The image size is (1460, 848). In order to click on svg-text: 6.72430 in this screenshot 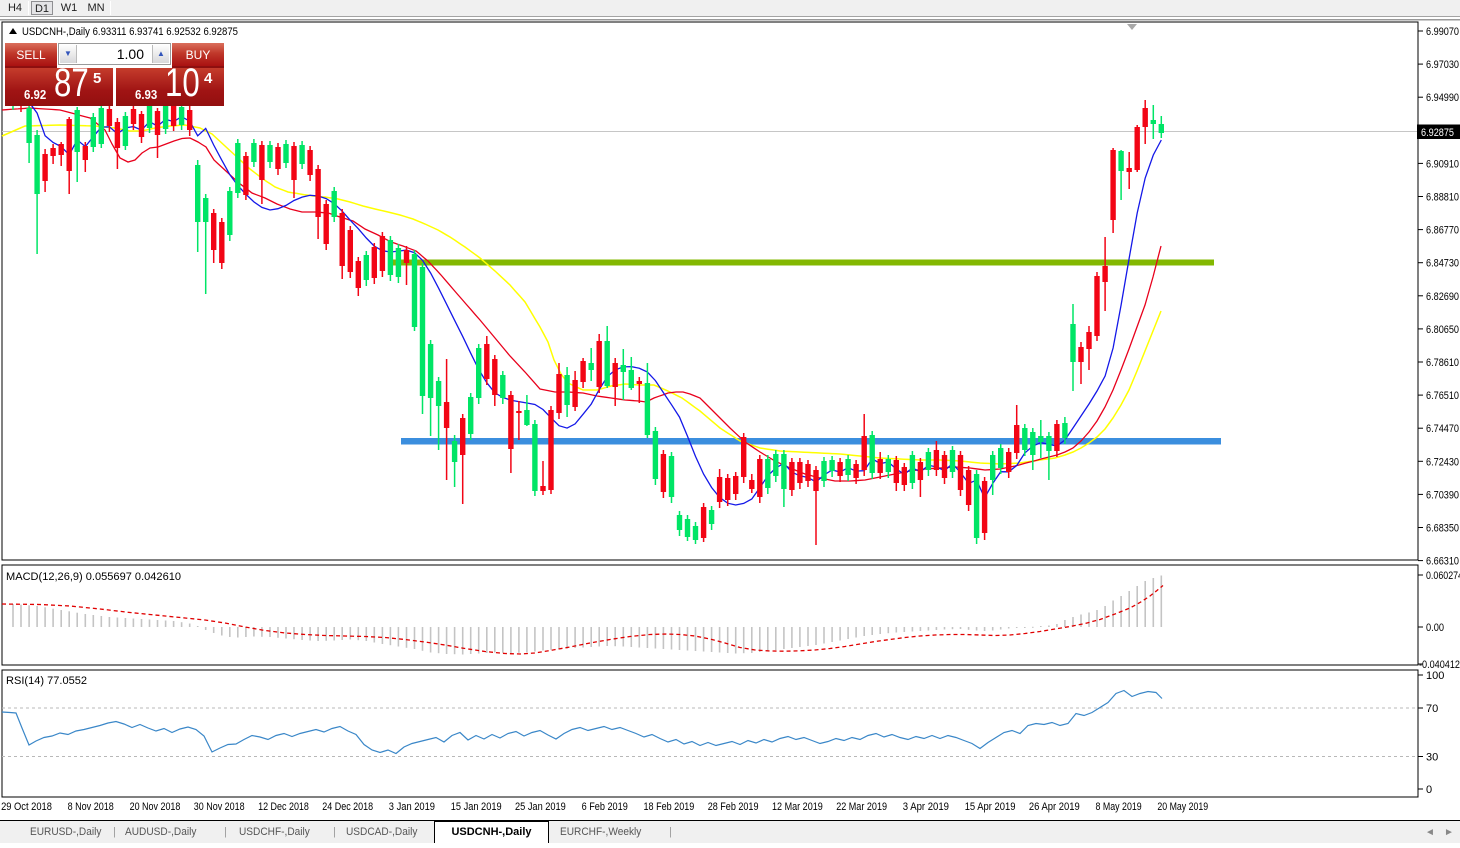, I will do `click(1442, 462)`.